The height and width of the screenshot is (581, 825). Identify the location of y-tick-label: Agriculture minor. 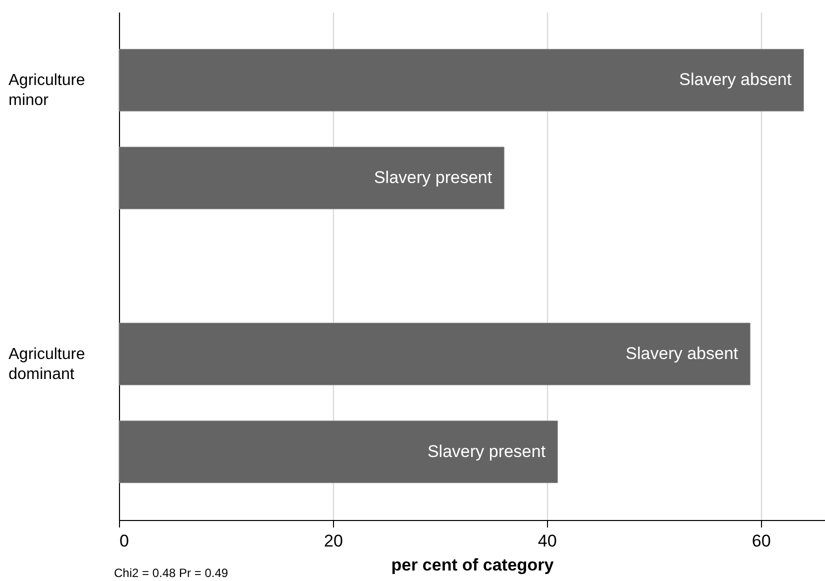
(47, 91).